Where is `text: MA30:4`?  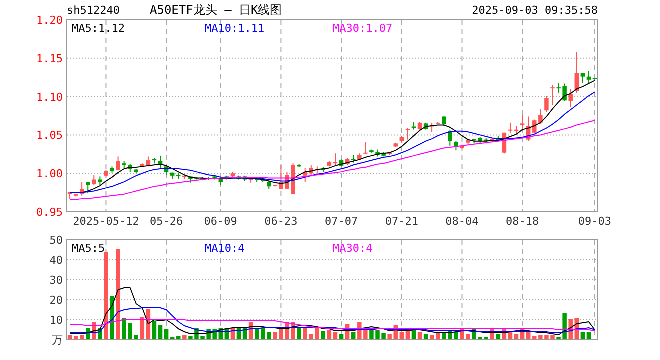
text: MA30:4 is located at coordinates (353, 248).